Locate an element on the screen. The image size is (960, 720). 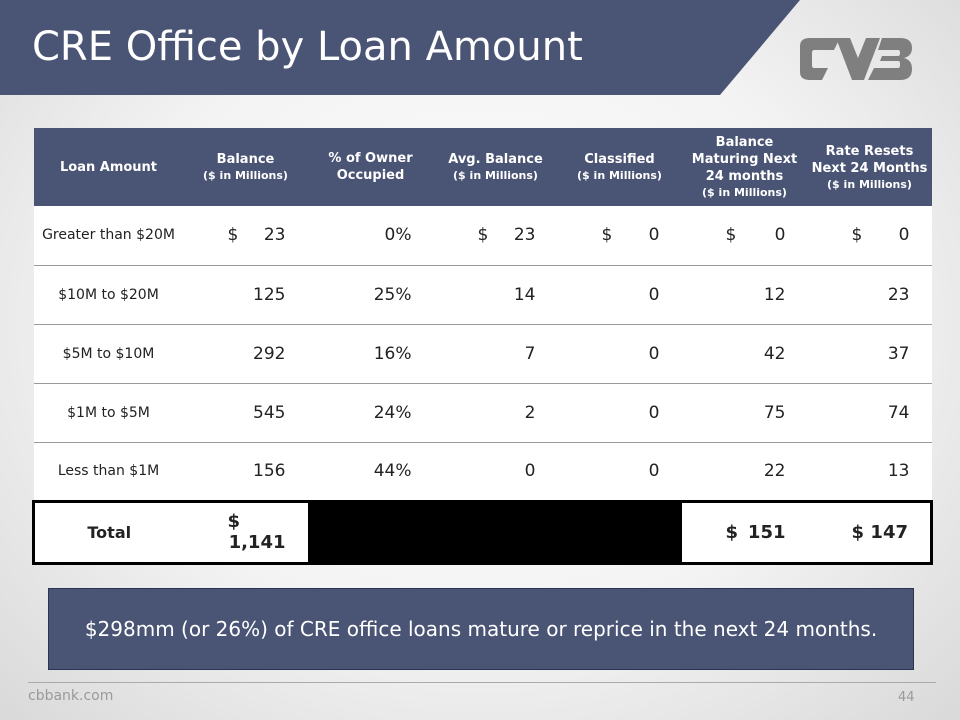
maturing-cell: 12 is located at coordinates (744, 295).